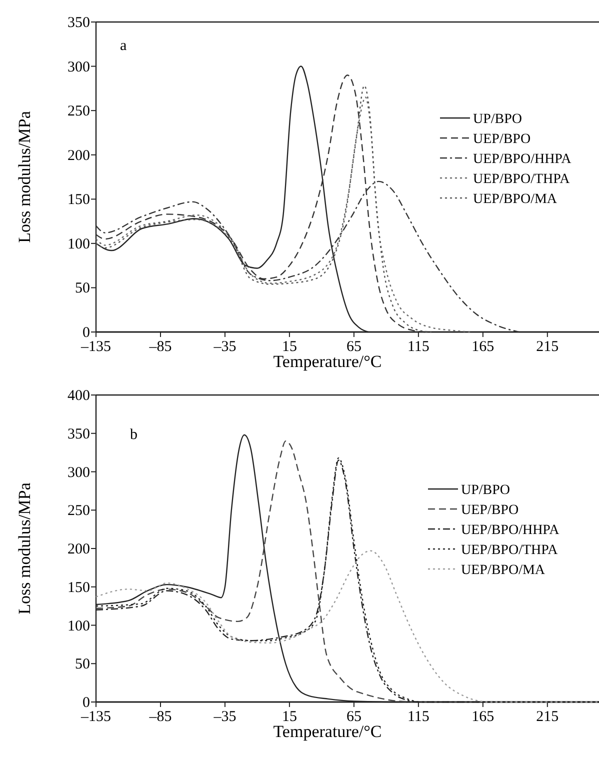 The height and width of the screenshot is (758, 599). What do you see at coordinates (79, 396) in the screenshot?
I see `y-tick-label: 400` at bounding box center [79, 396].